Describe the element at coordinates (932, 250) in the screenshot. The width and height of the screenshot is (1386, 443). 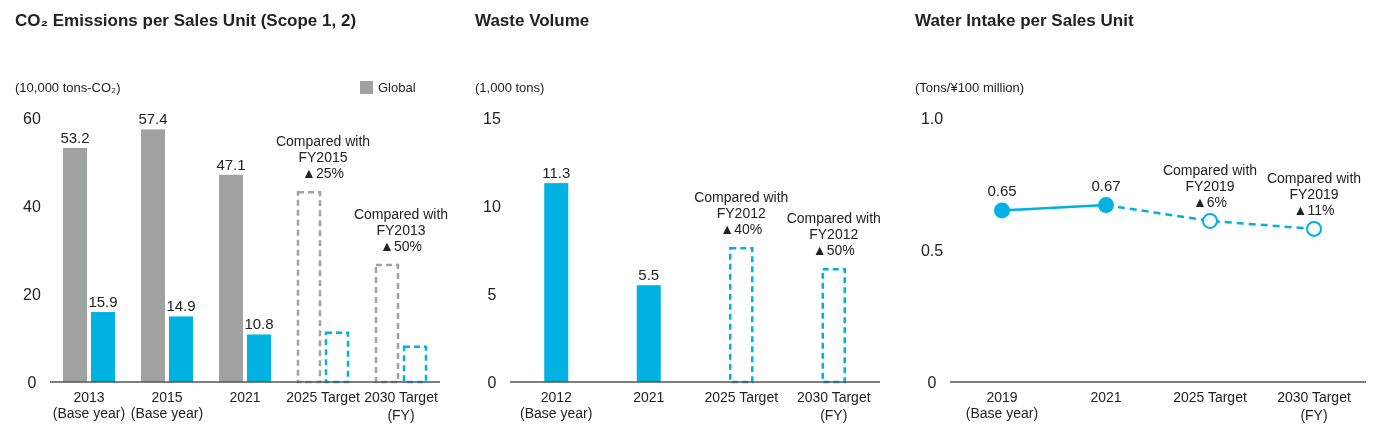
I see `y-tick-label: 0.5` at that location.